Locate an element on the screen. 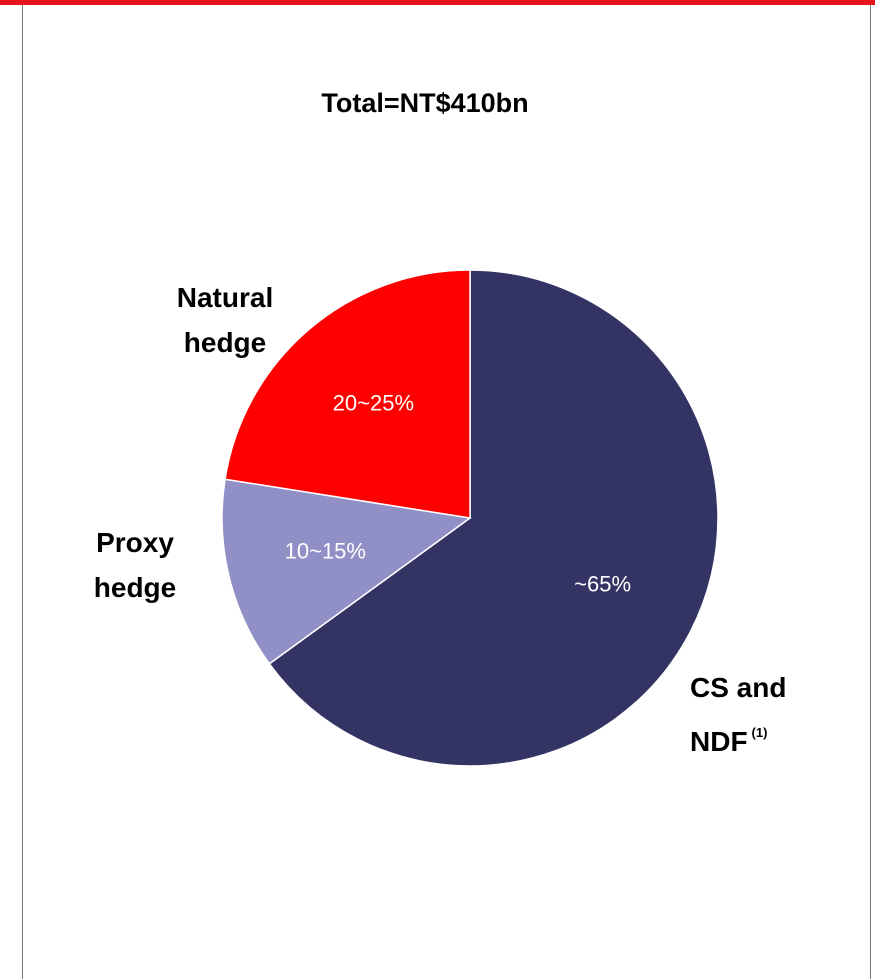 Image resolution: width=875 pixels, height=979 pixels. category-label: CS and NDF (1) is located at coordinates (765, 714).